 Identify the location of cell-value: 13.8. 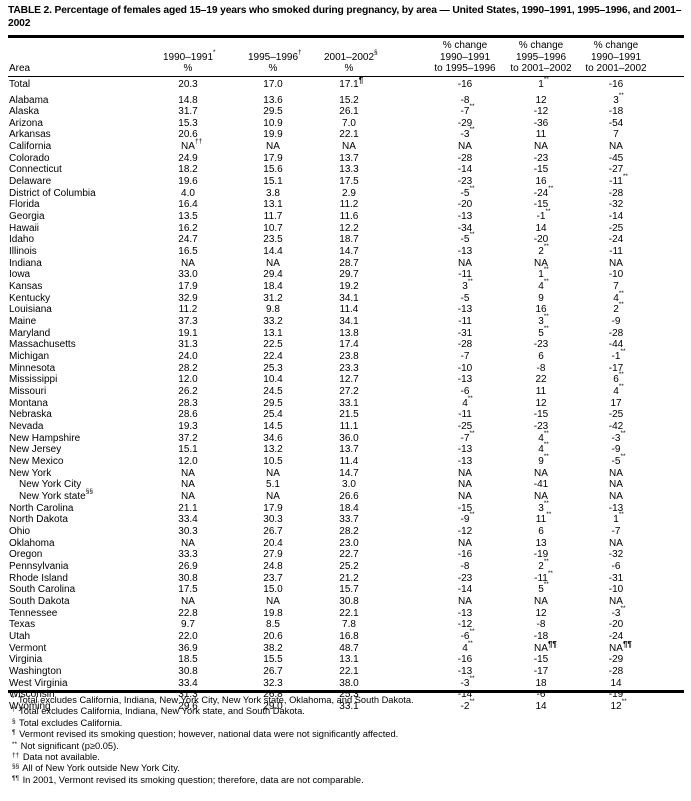
(349, 333).